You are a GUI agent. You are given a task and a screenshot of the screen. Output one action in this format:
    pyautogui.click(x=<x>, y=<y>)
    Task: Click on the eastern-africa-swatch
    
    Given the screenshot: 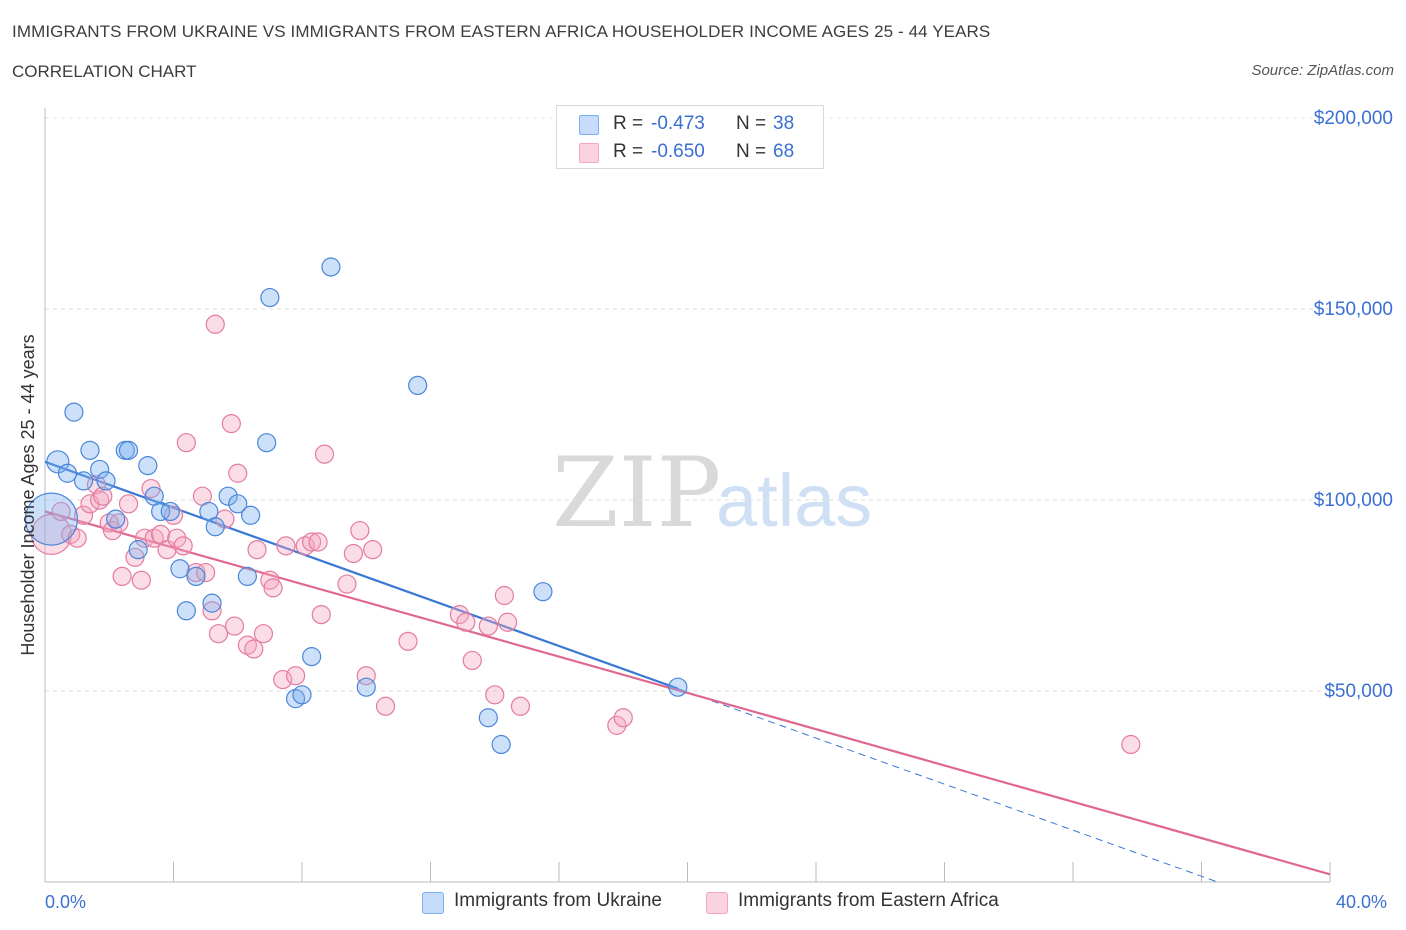 What is the action you would take?
    pyautogui.click(x=589, y=153)
    